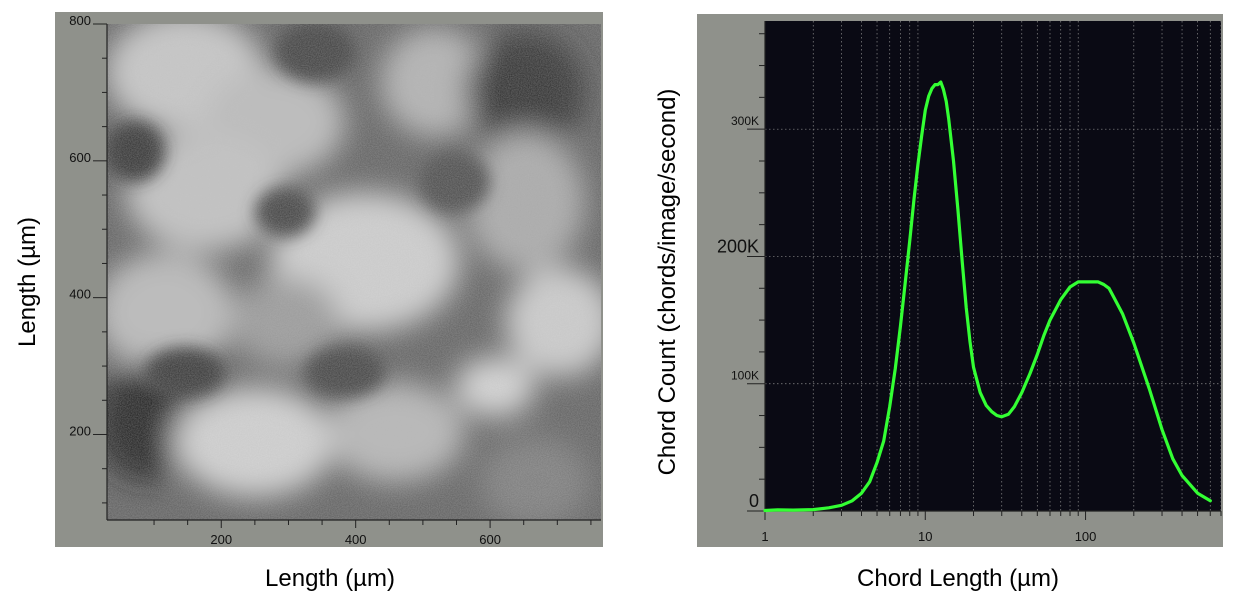  What do you see at coordinates (80, 294) in the screenshot?
I see `left-y-tick-label: 400` at bounding box center [80, 294].